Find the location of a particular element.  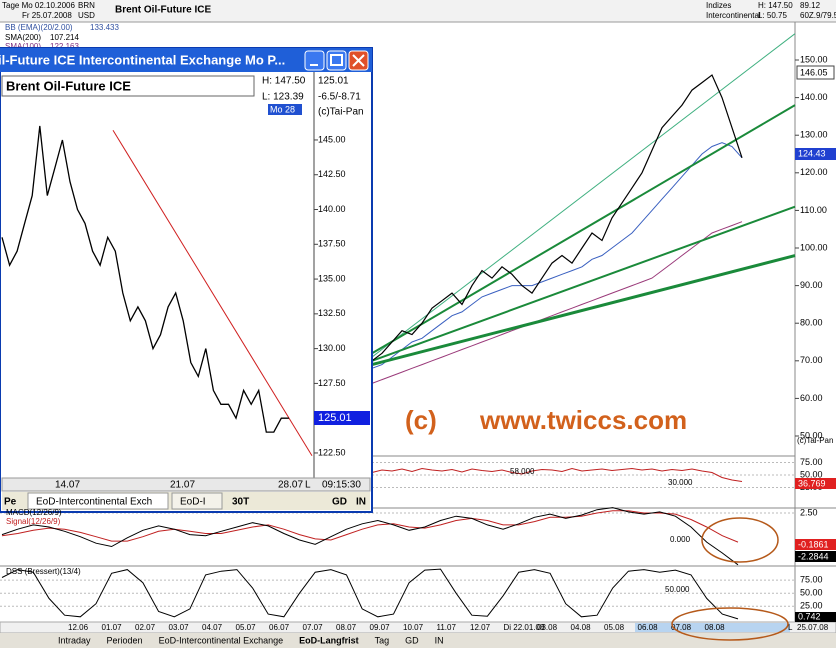

tab-label: IN is located at coordinates (439, 640).